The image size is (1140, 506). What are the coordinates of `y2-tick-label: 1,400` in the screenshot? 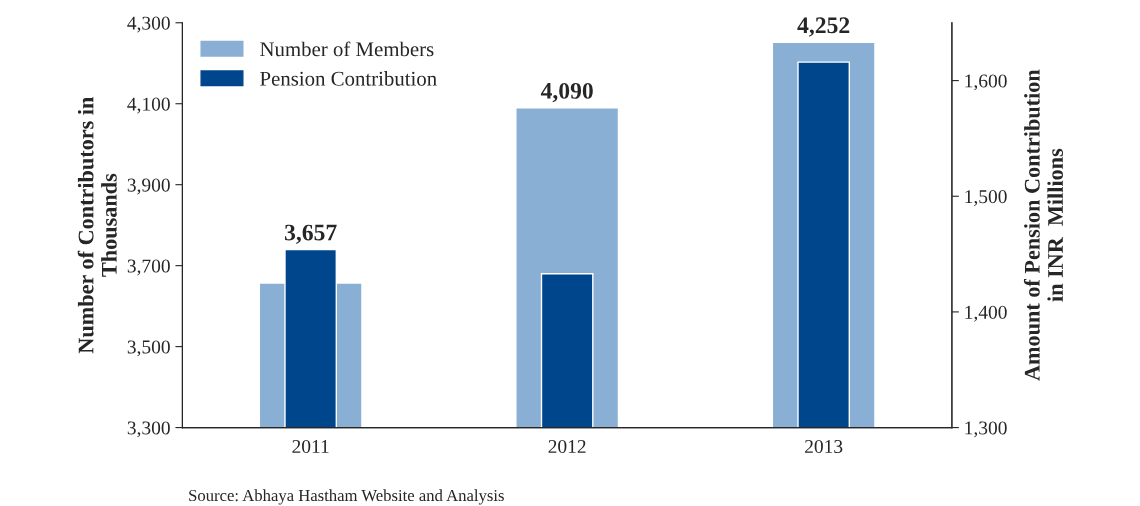 It's located at (986, 313).